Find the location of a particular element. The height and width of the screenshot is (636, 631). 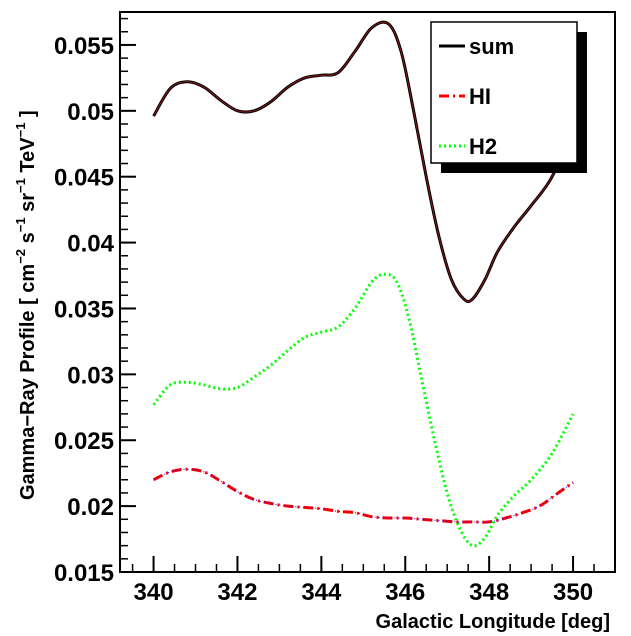

y-axis-title-part4: TeV is located at coordinates (28, 157).